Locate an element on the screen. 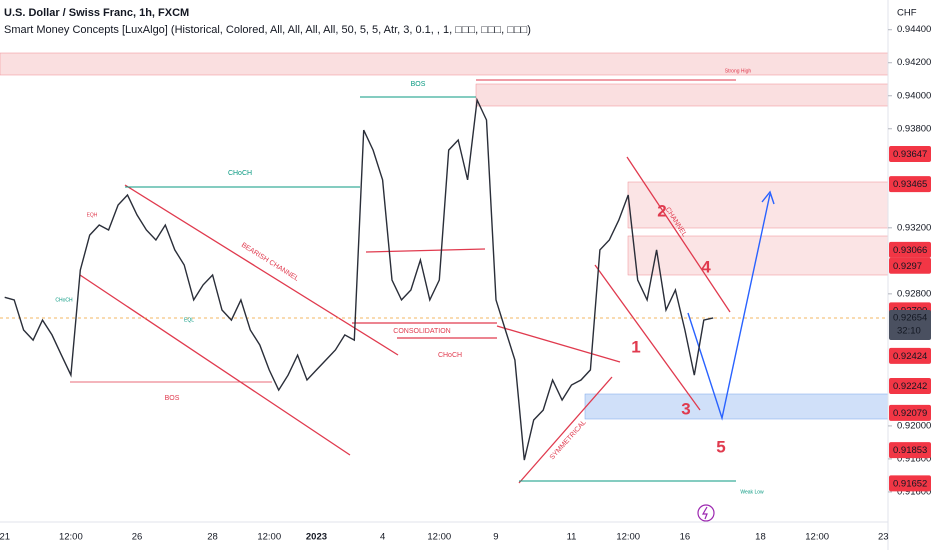 The height and width of the screenshot is (550, 932). y-tick-label: 0.93800 is located at coordinates (914, 128).